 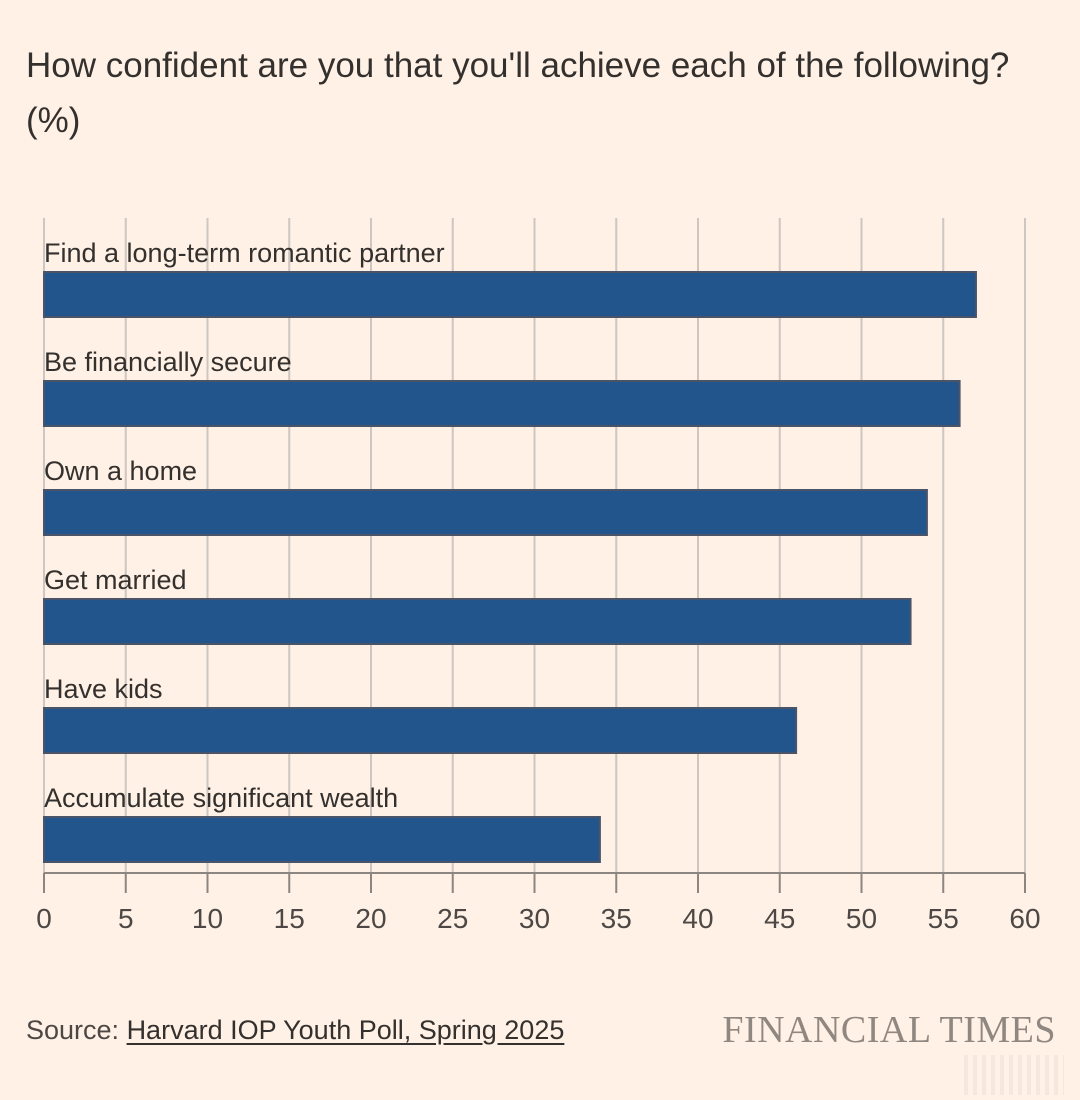 I want to click on x-tick-label: 50, so click(x=861, y=918).